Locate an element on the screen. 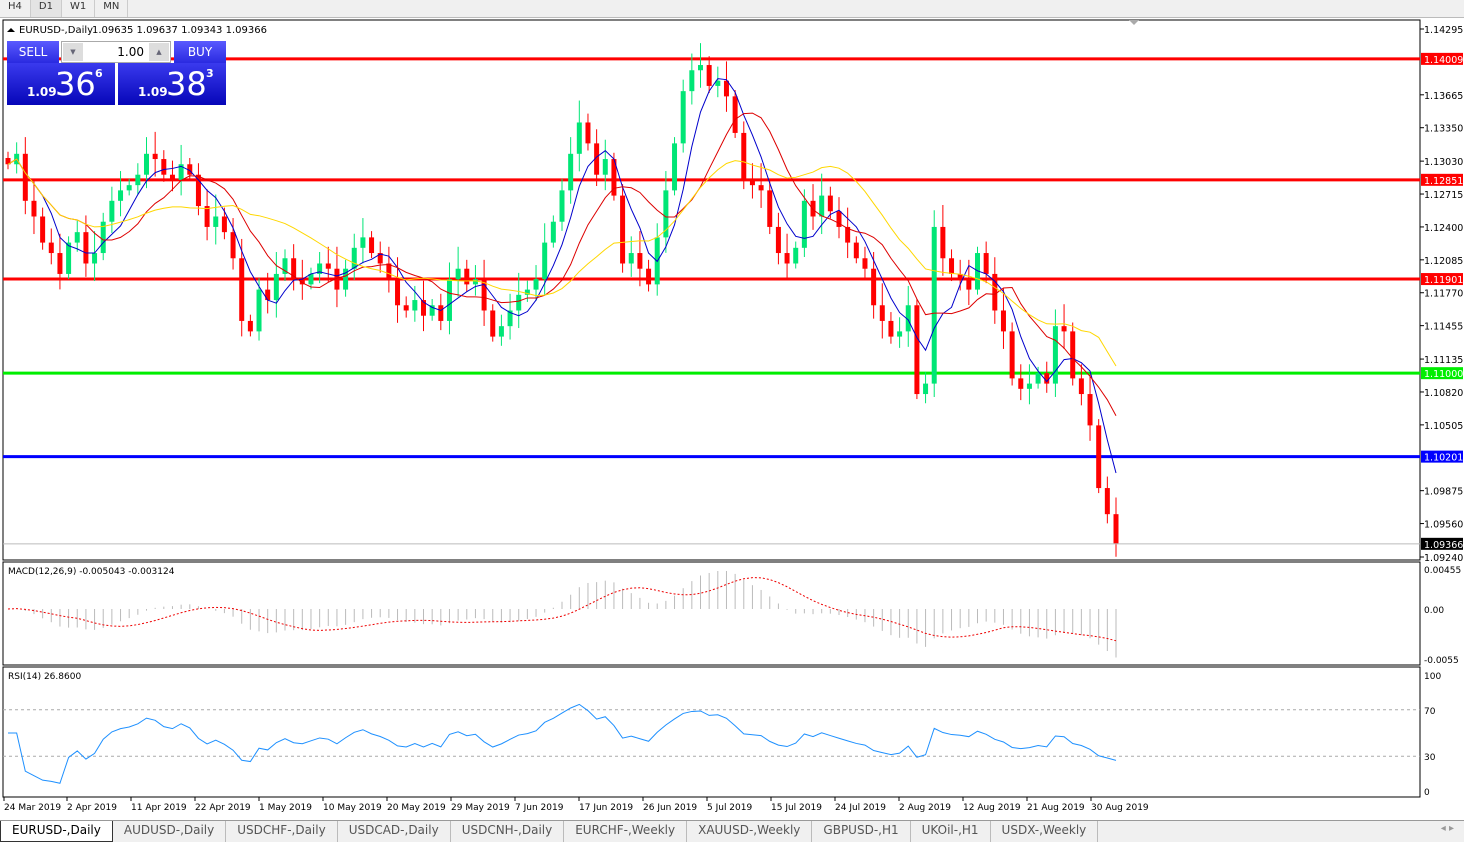 This screenshot has height=842, width=1464. current-price-label: 1.09366 is located at coordinates (1443, 545).